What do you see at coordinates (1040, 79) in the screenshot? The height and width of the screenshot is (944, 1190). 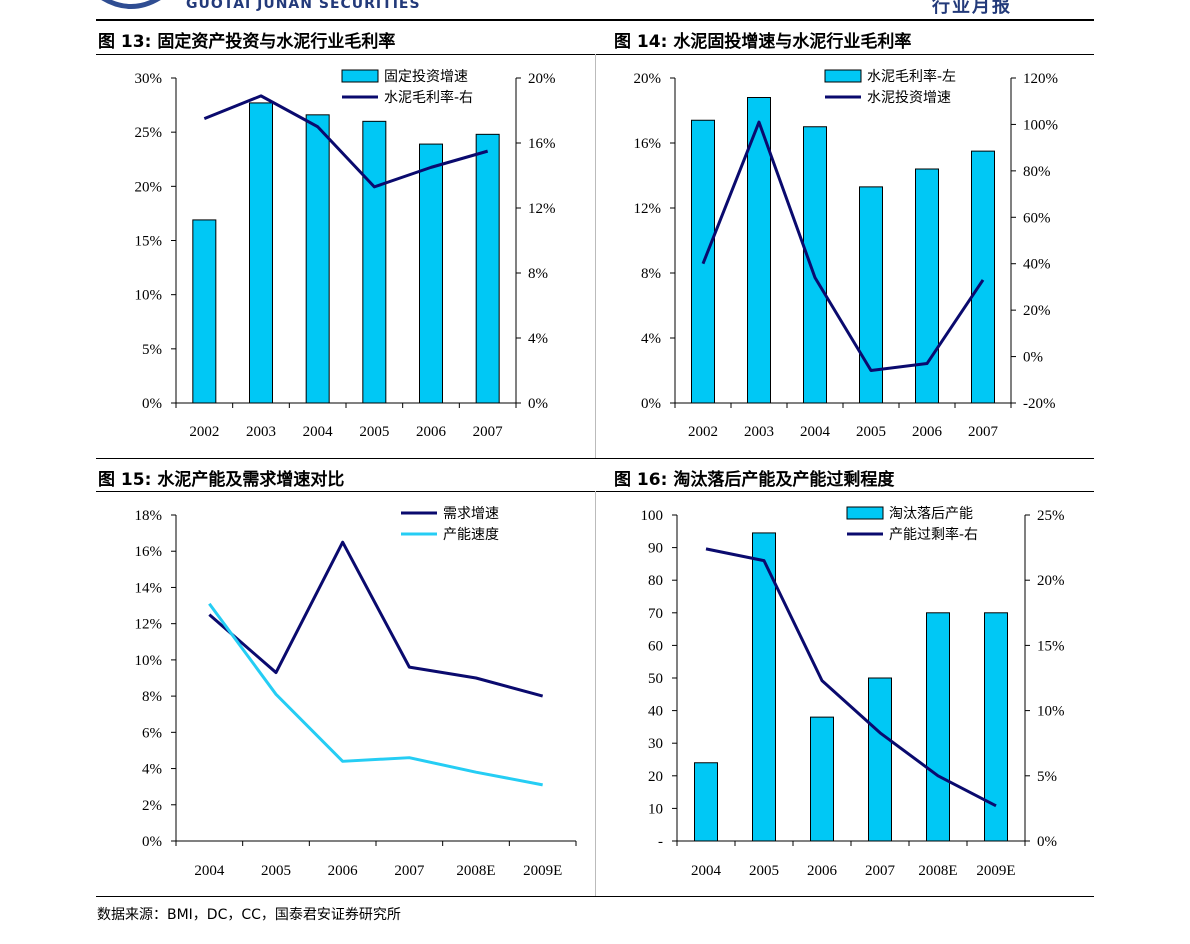 I see `y-tick-label-right: 120%` at bounding box center [1040, 79].